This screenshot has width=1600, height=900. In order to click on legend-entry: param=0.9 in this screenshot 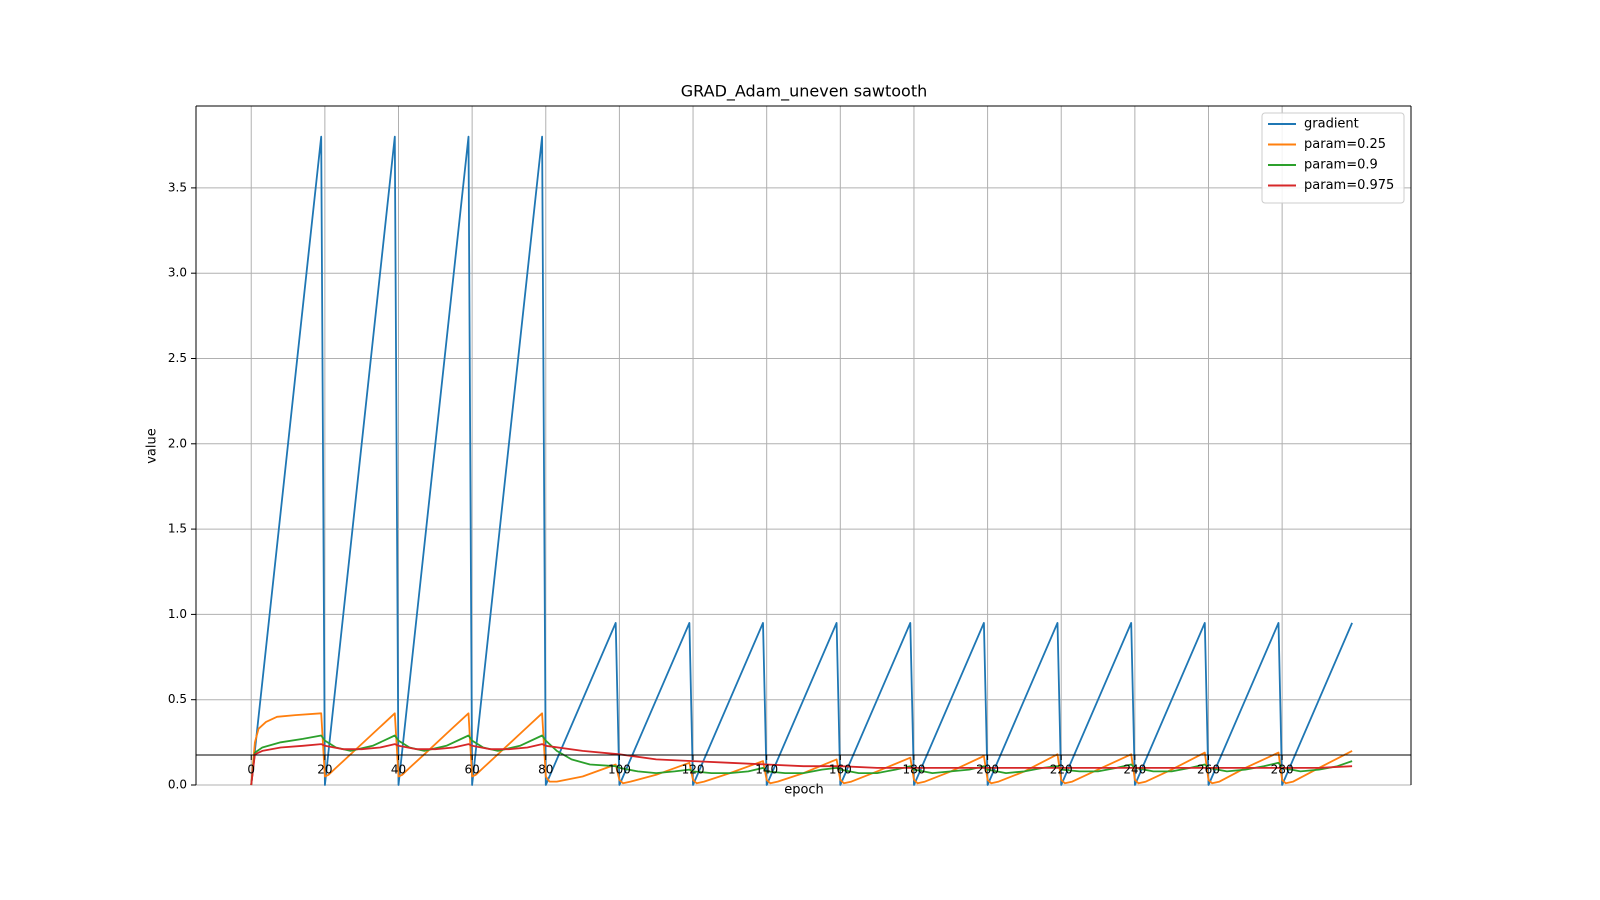, I will do `click(1341, 165)`.